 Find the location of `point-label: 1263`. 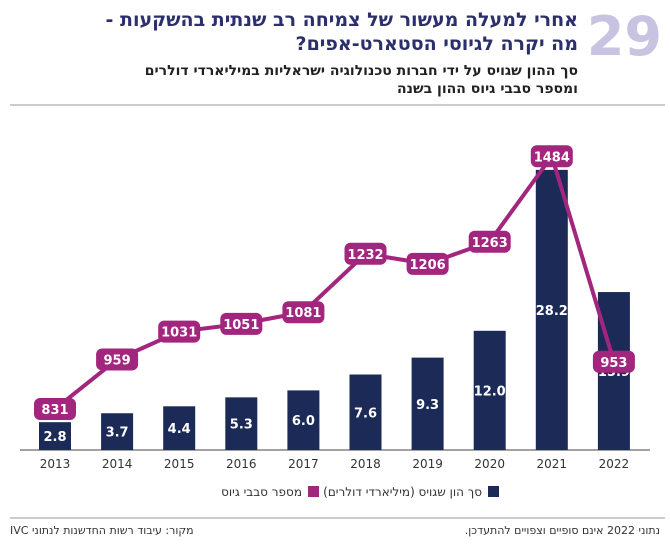

point-label: 1263 is located at coordinates (490, 243).